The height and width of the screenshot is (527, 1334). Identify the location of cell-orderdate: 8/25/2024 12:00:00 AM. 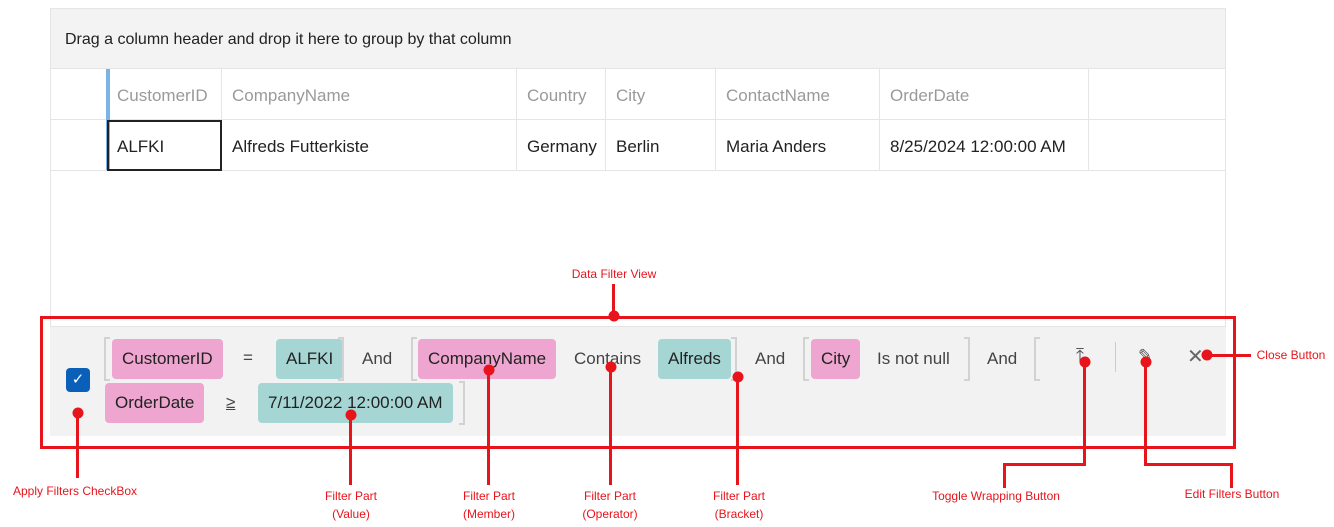
(984, 145).